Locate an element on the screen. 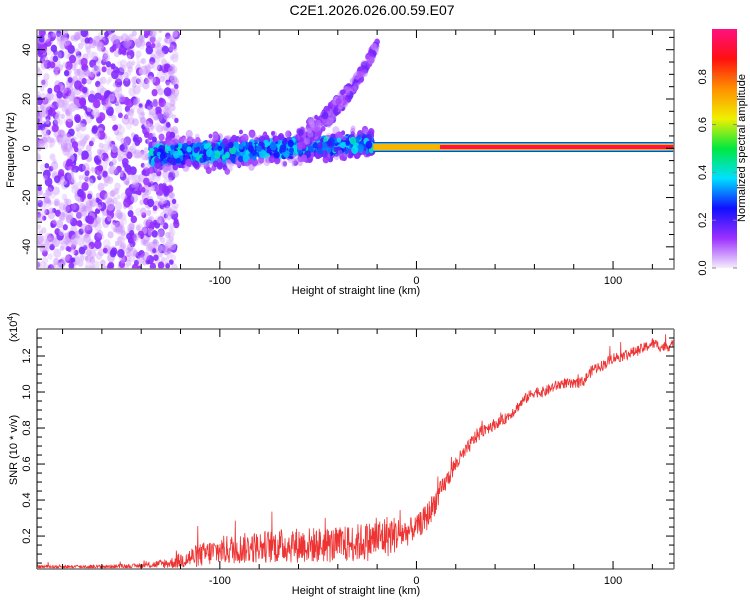 The width and height of the screenshot is (750, 600). snr-x-tick-label: 0 is located at coordinates (416, 581).